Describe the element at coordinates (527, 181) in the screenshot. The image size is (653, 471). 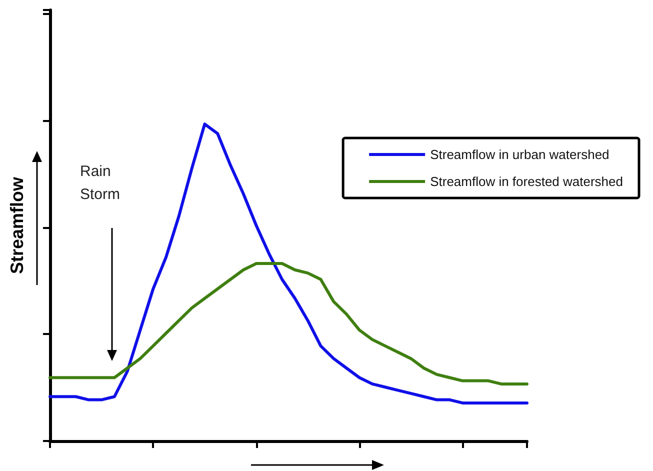
I see `legend-label: Streamflow in forested watershed` at that location.